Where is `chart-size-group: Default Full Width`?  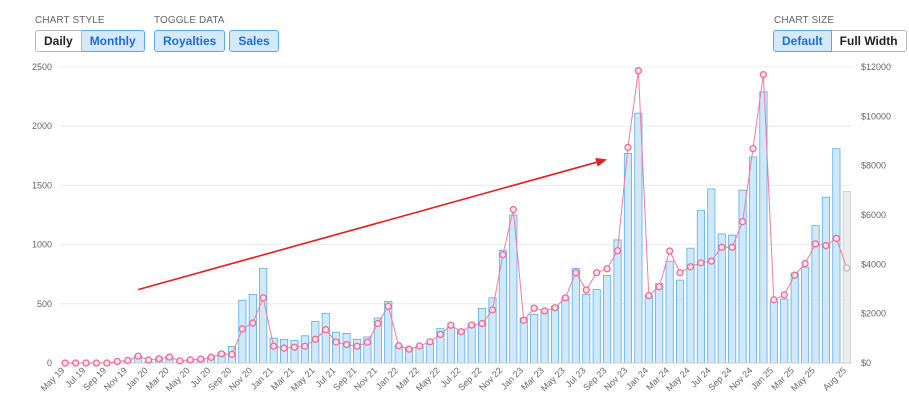 chart-size-group: Default Full Width is located at coordinates (840, 41).